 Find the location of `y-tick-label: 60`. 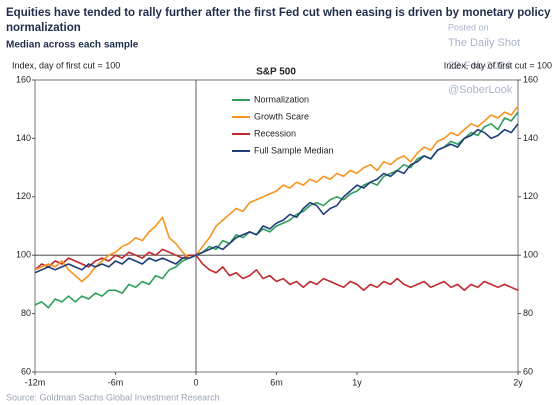

y-tick-label: 60 is located at coordinates (26, 371).